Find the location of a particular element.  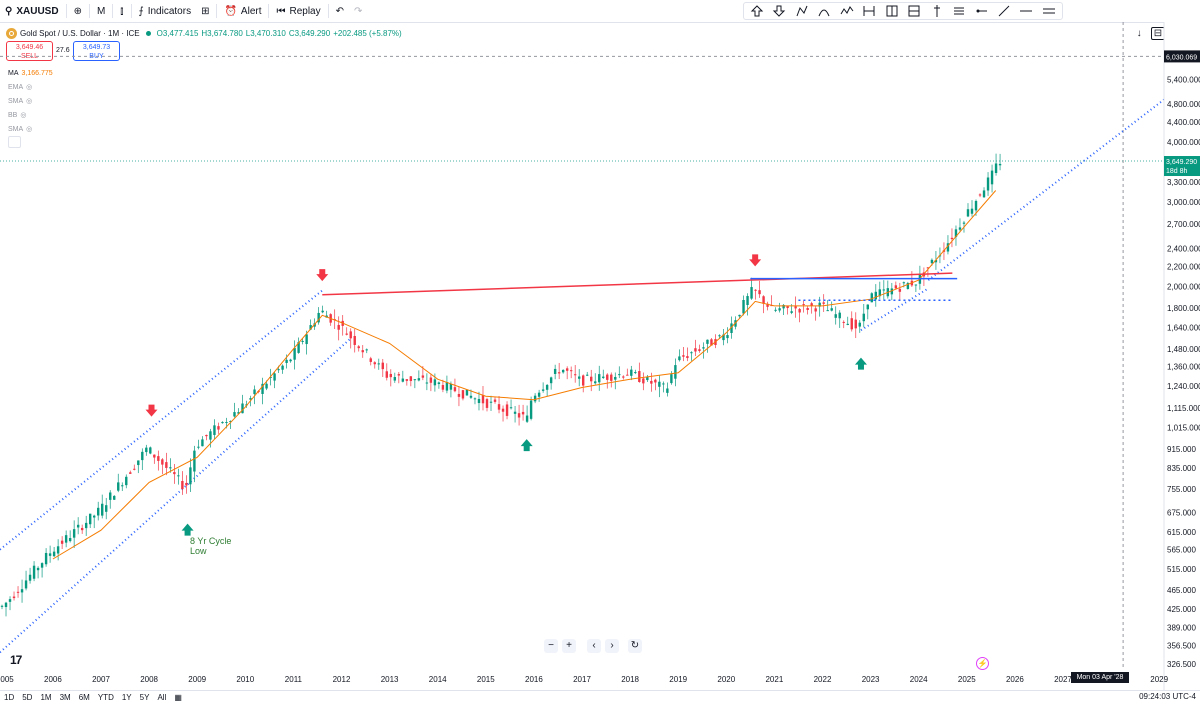

horizontal-ray-icon is located at coordinates (982, 11).